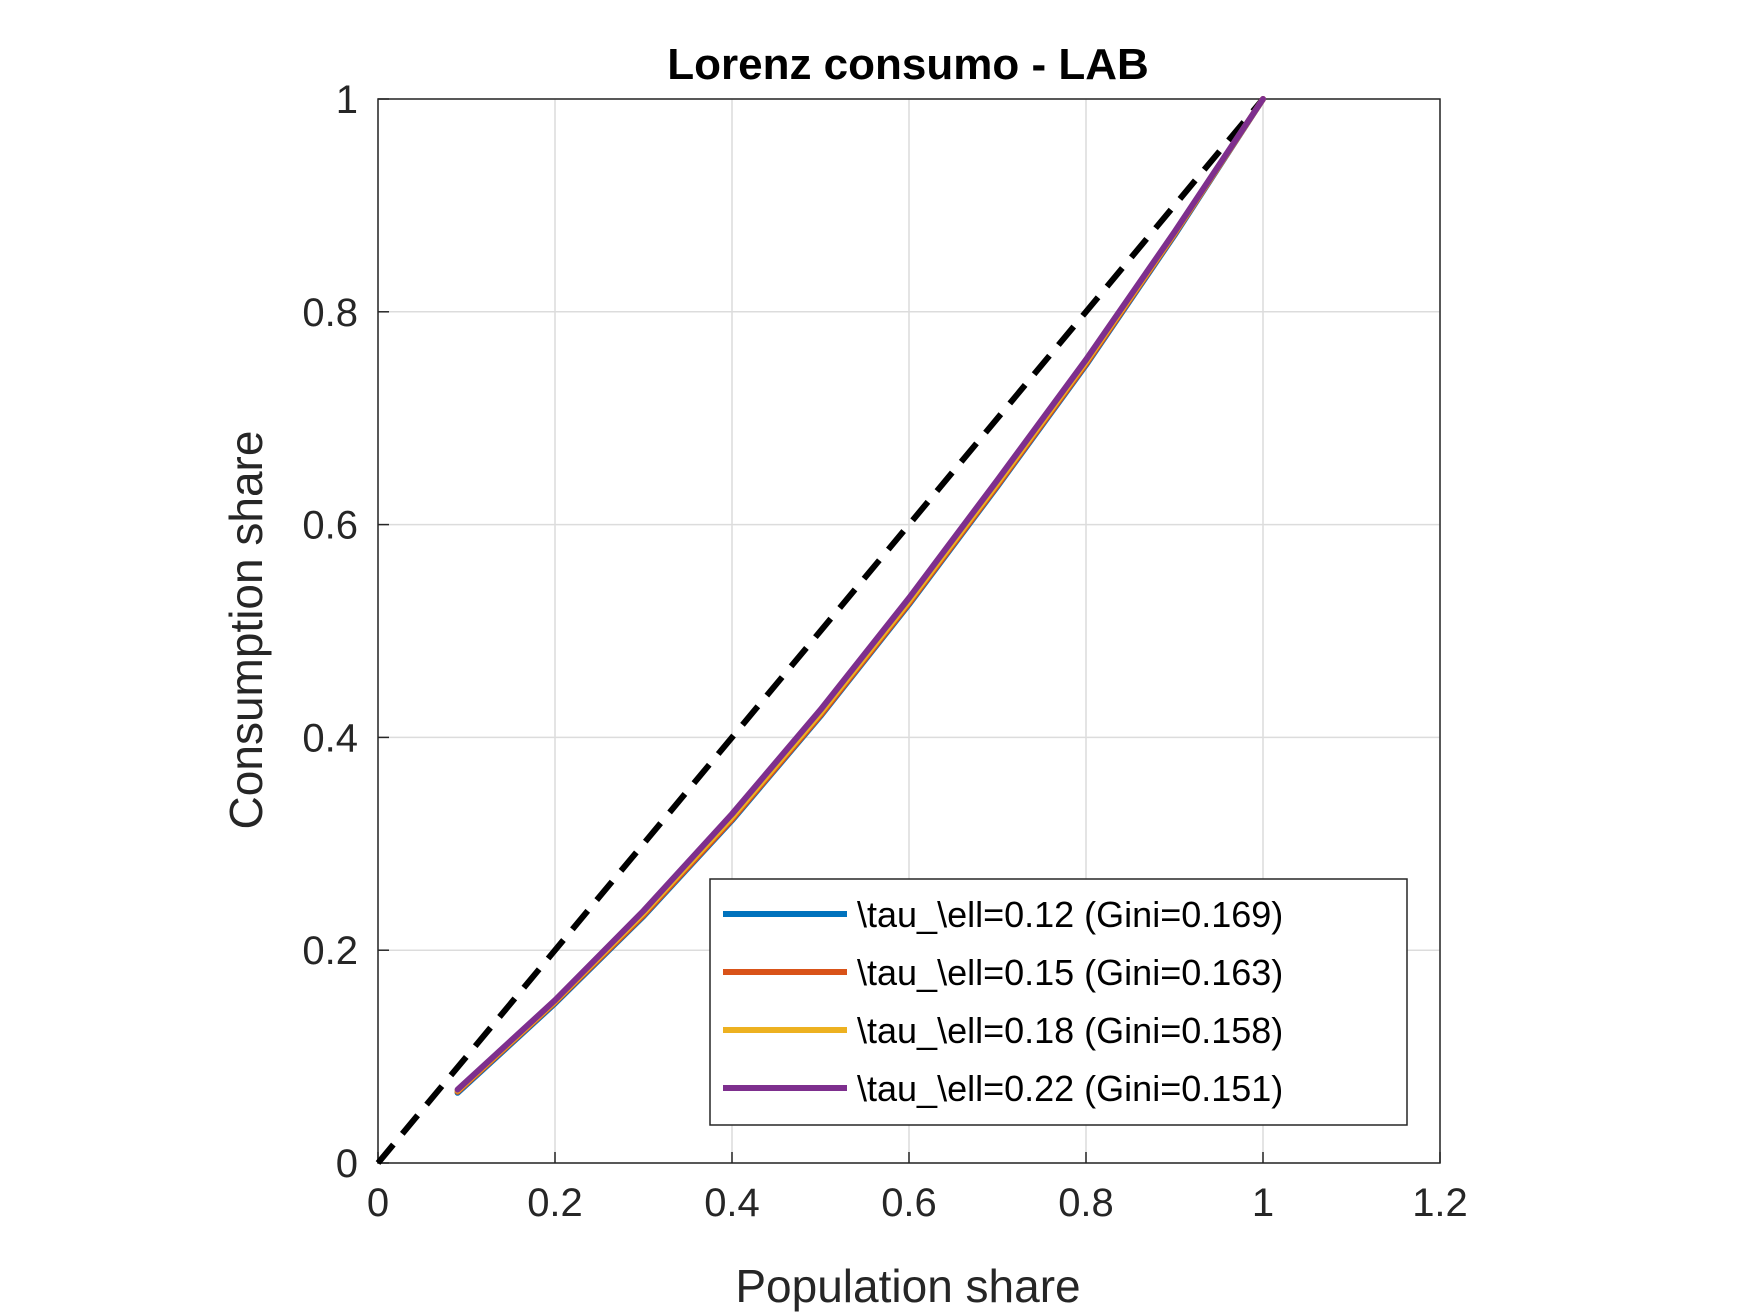 The width and height of the screenshot is (1750, 1313). What do you see at coordinates (1070, 1088) in the screenshot?
I see `legend-label: \tau_\ell=0.22 (Gini=0.151)` at bounding box center [1070, 1088].